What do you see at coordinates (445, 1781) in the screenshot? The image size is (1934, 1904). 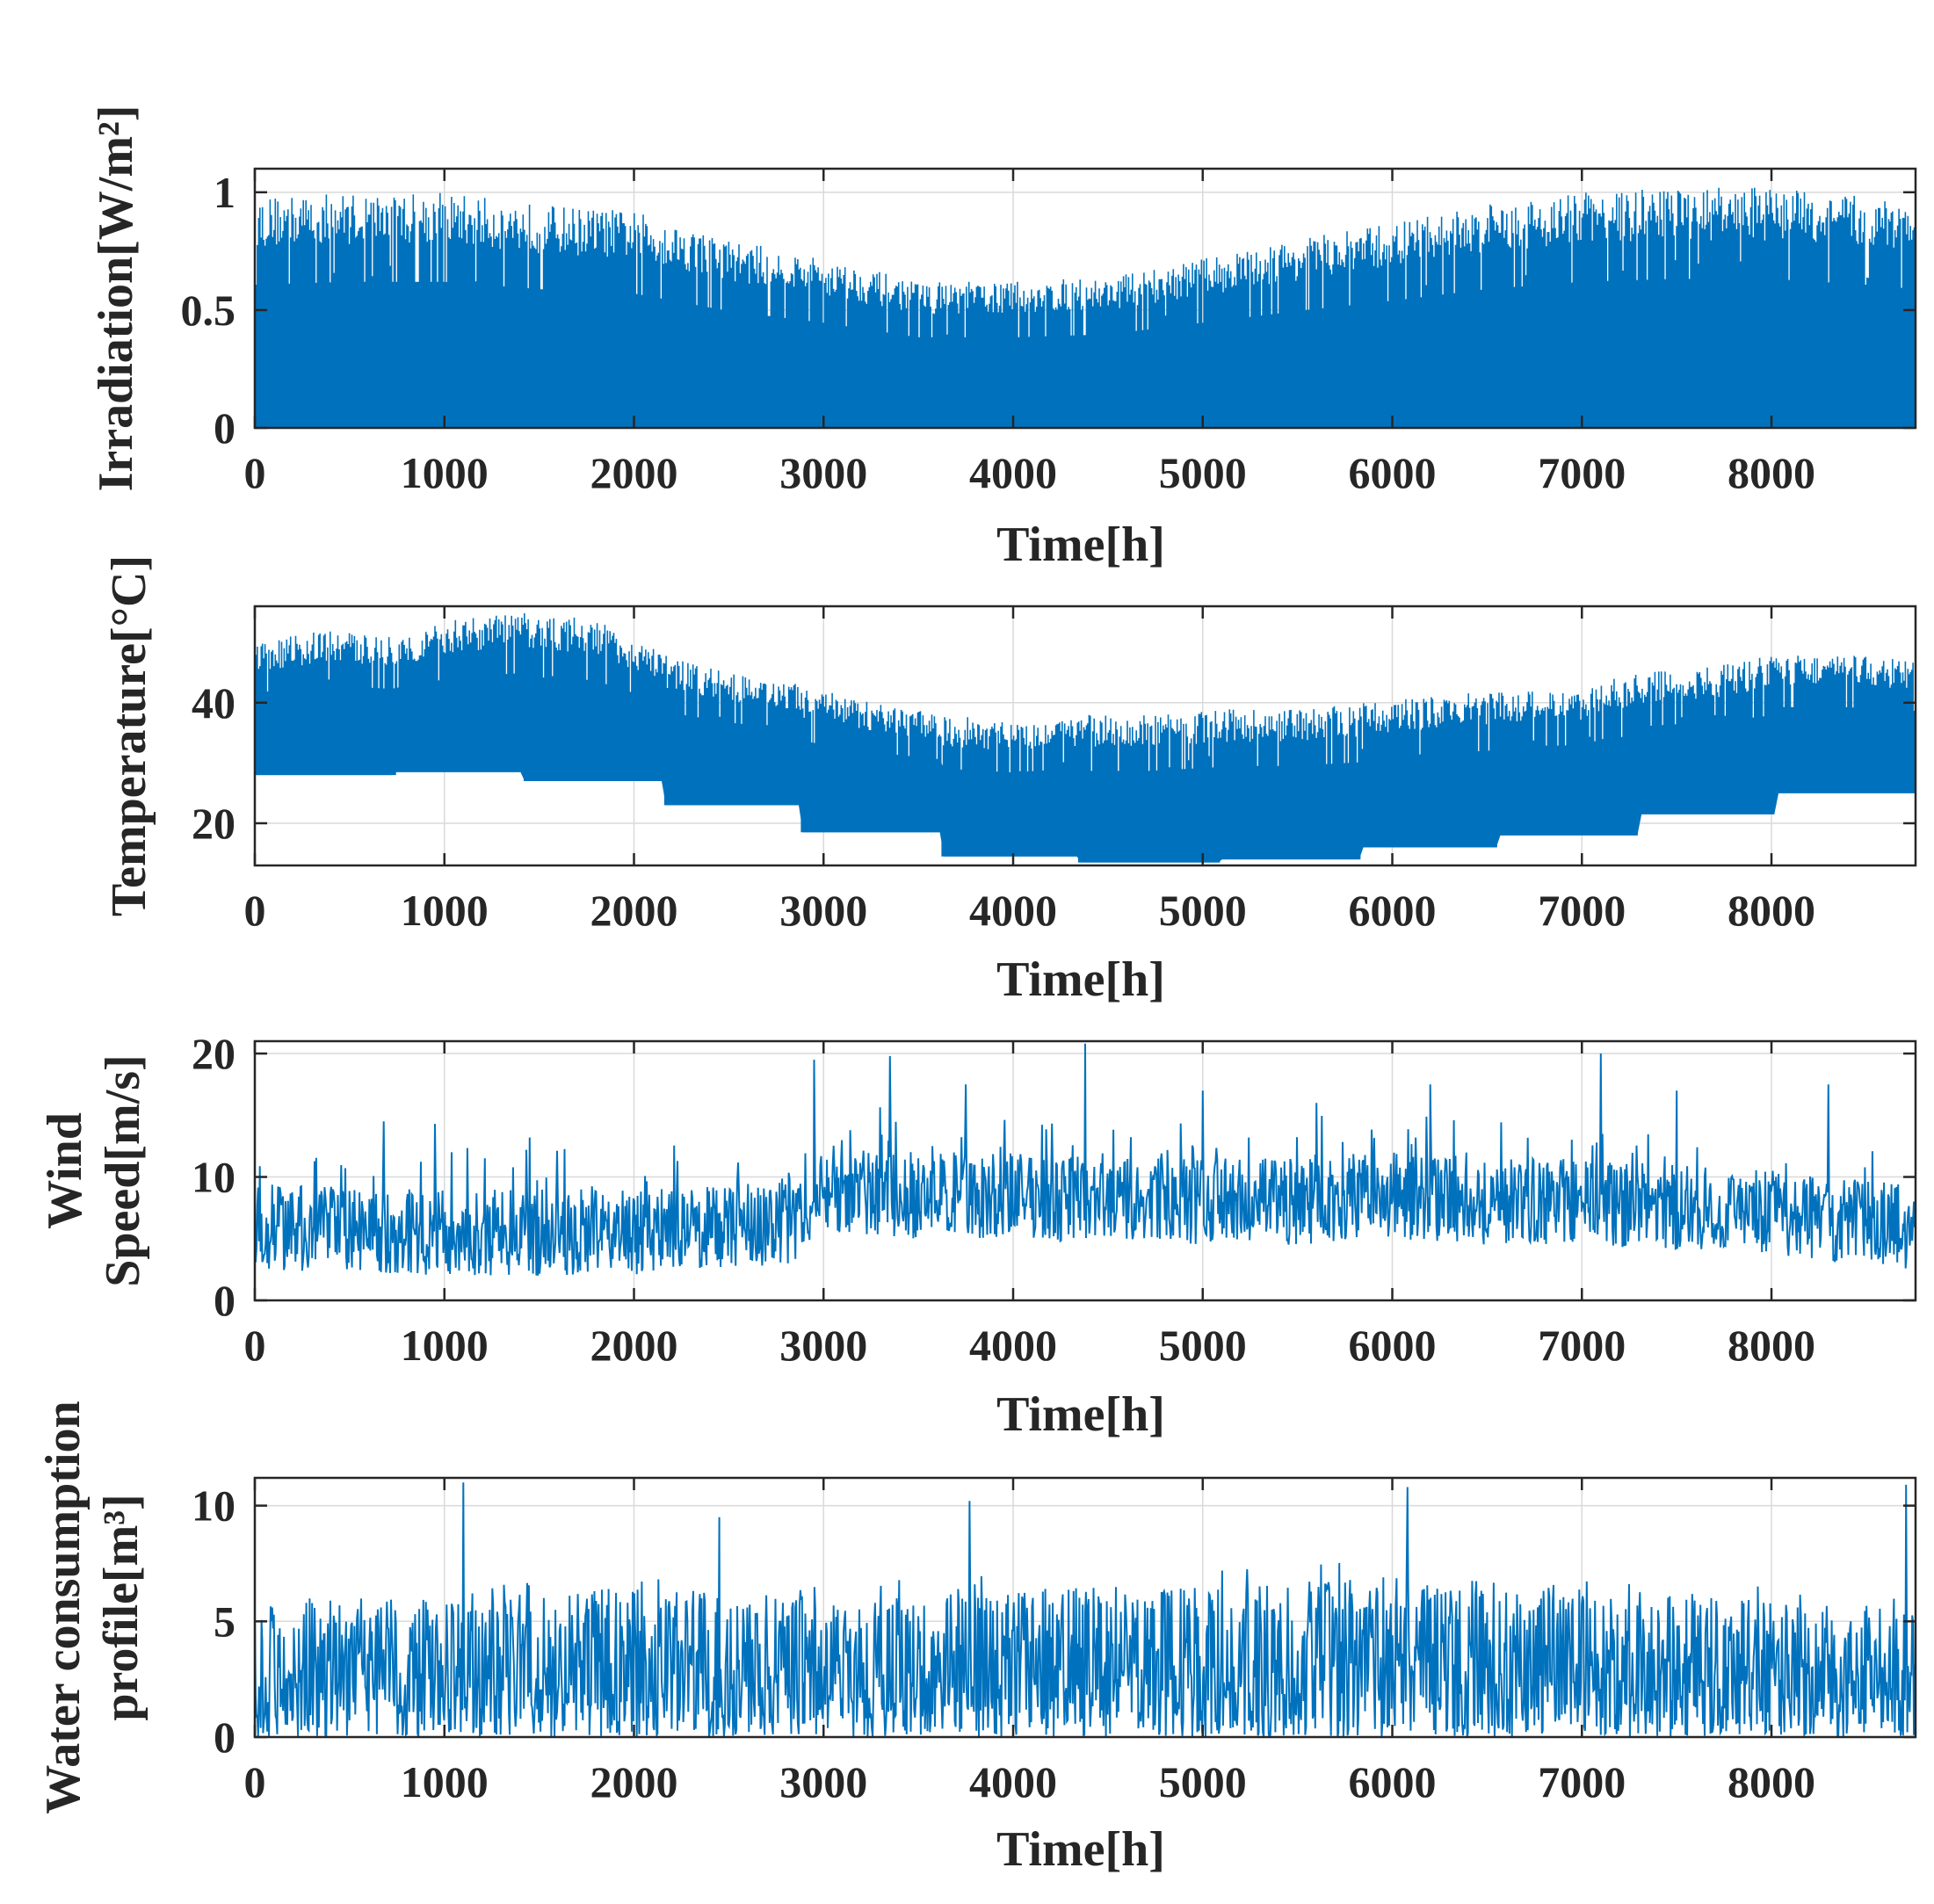 I see `water-xtick-label-1: 1000` at bounding box center [445, 1781].